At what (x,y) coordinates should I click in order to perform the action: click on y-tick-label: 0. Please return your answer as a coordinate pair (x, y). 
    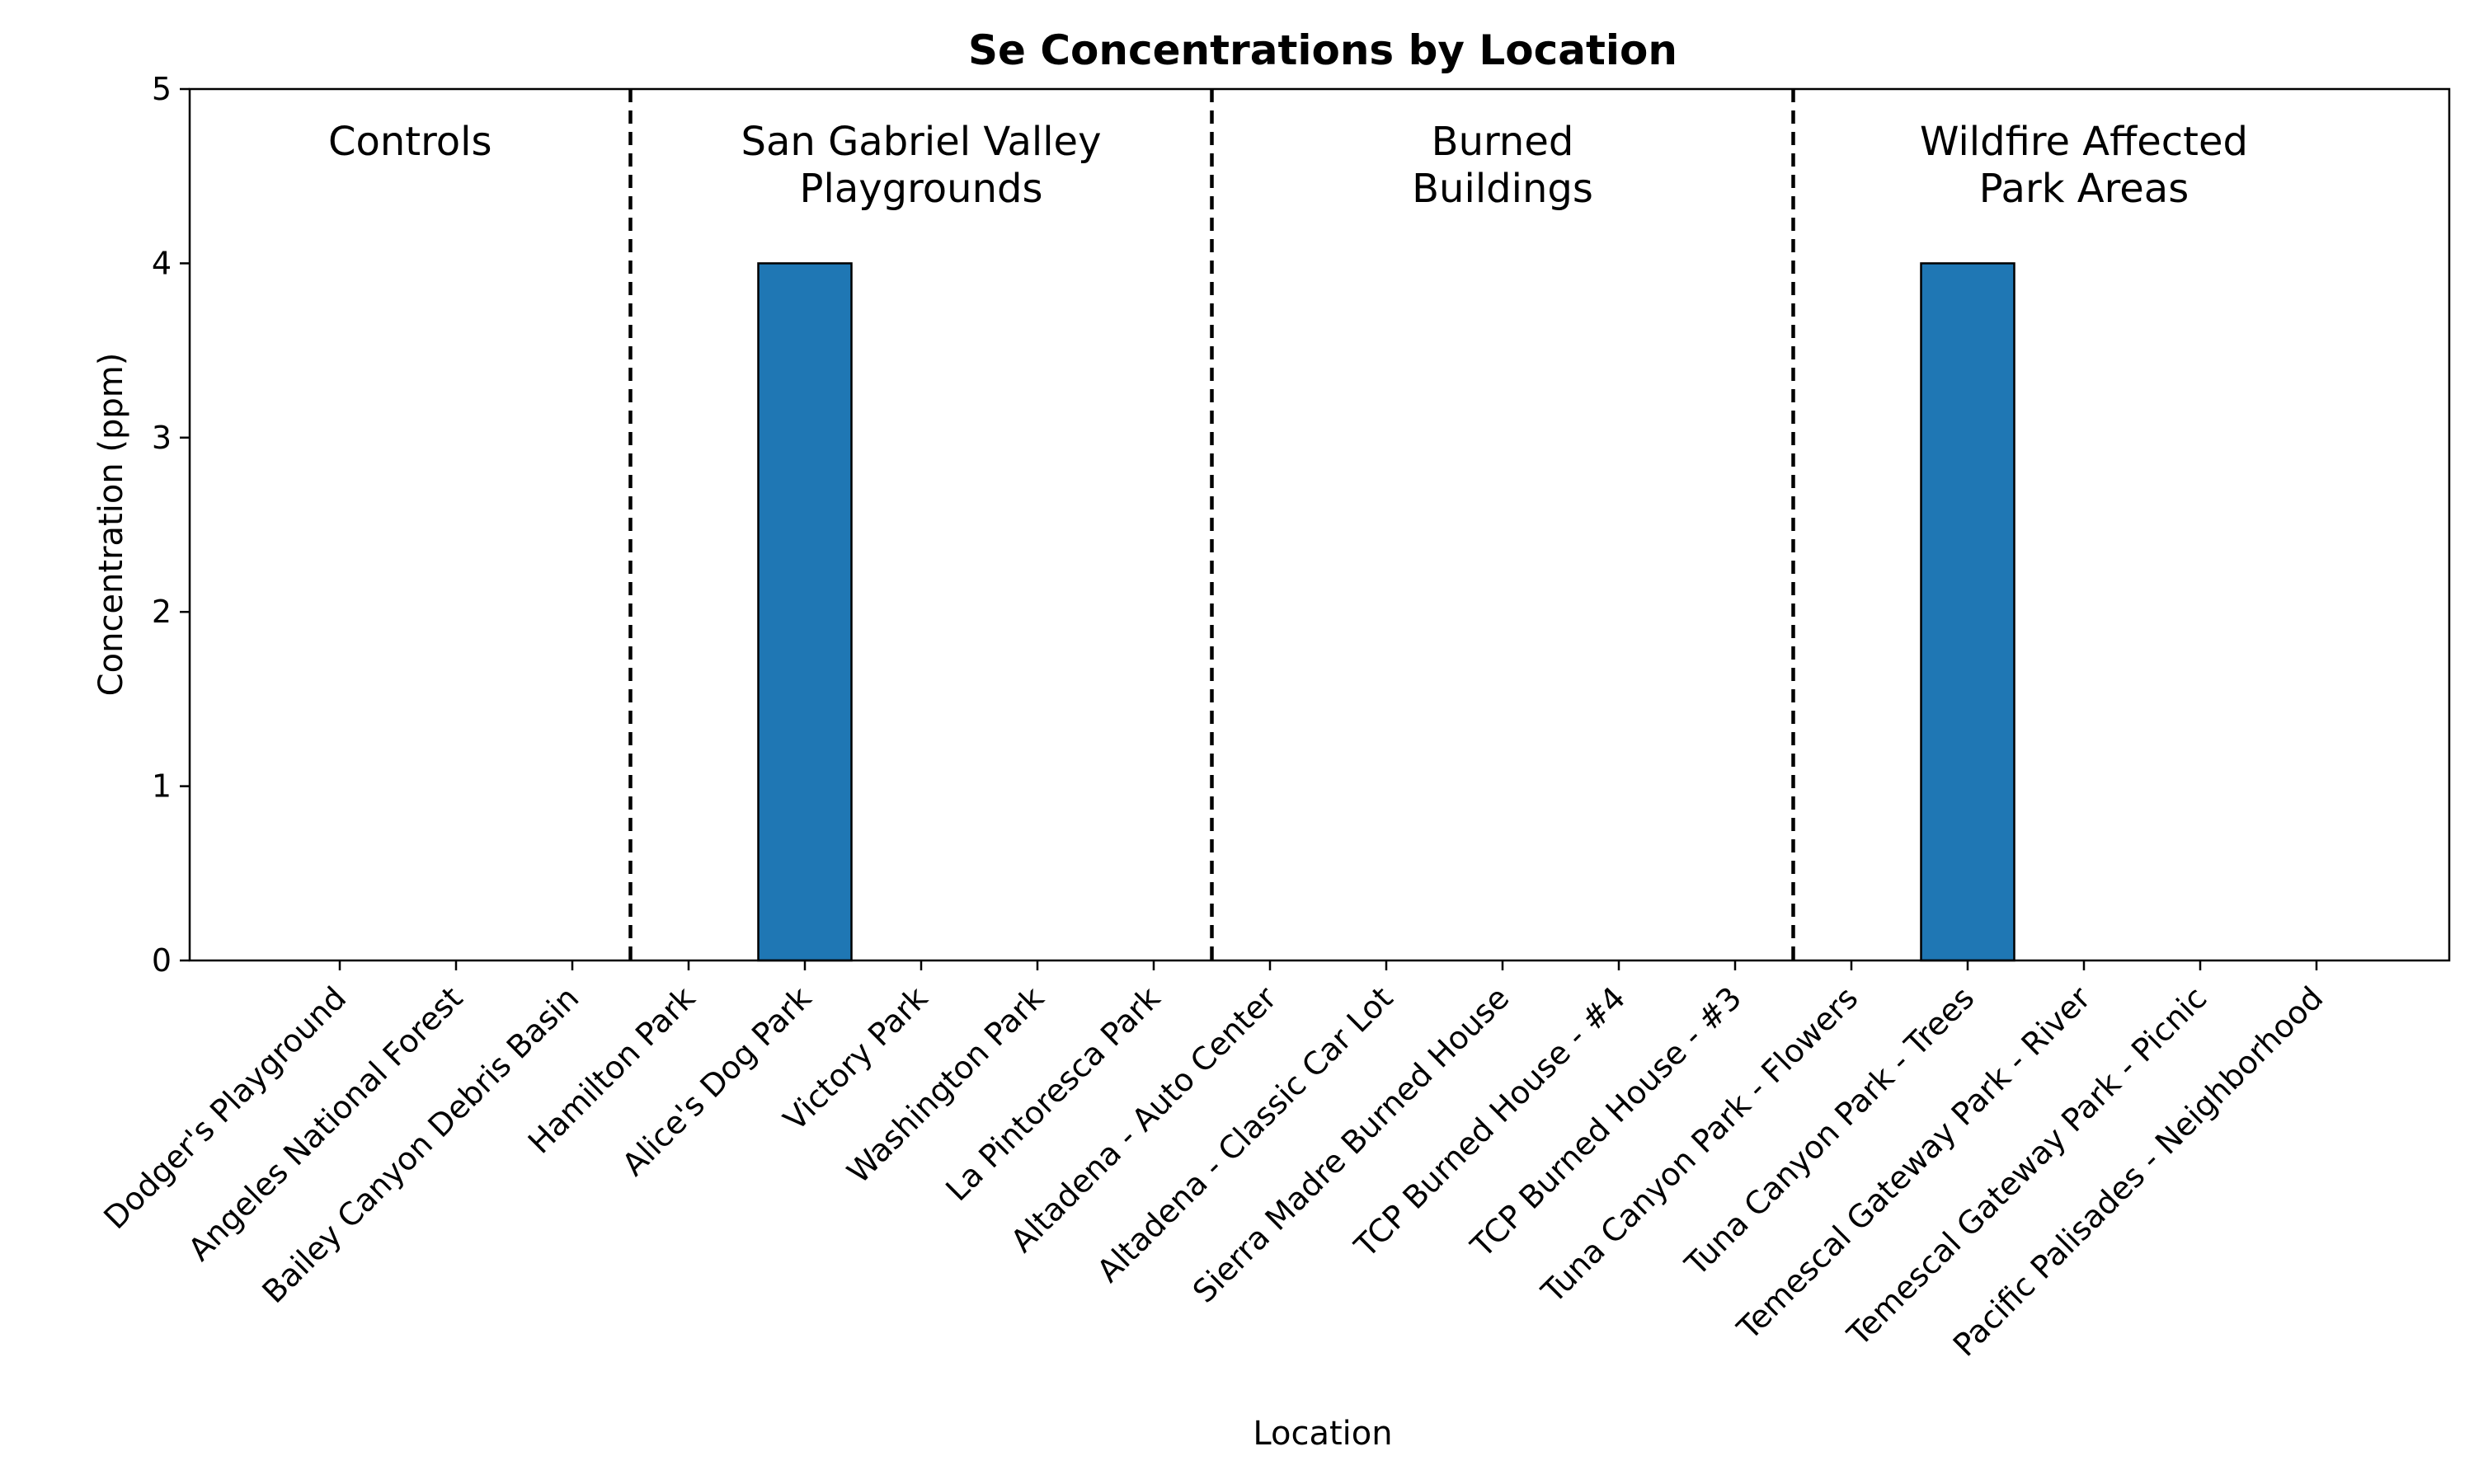
    Looking at the image, I should click on (162, 960).